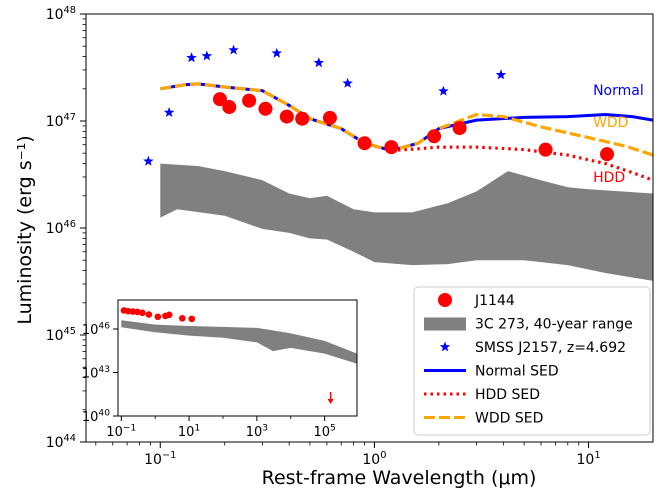  Describe the element at coordinates (257, 432) in the screenshot. I see `inset-x-tick-label: 10³` at that location.